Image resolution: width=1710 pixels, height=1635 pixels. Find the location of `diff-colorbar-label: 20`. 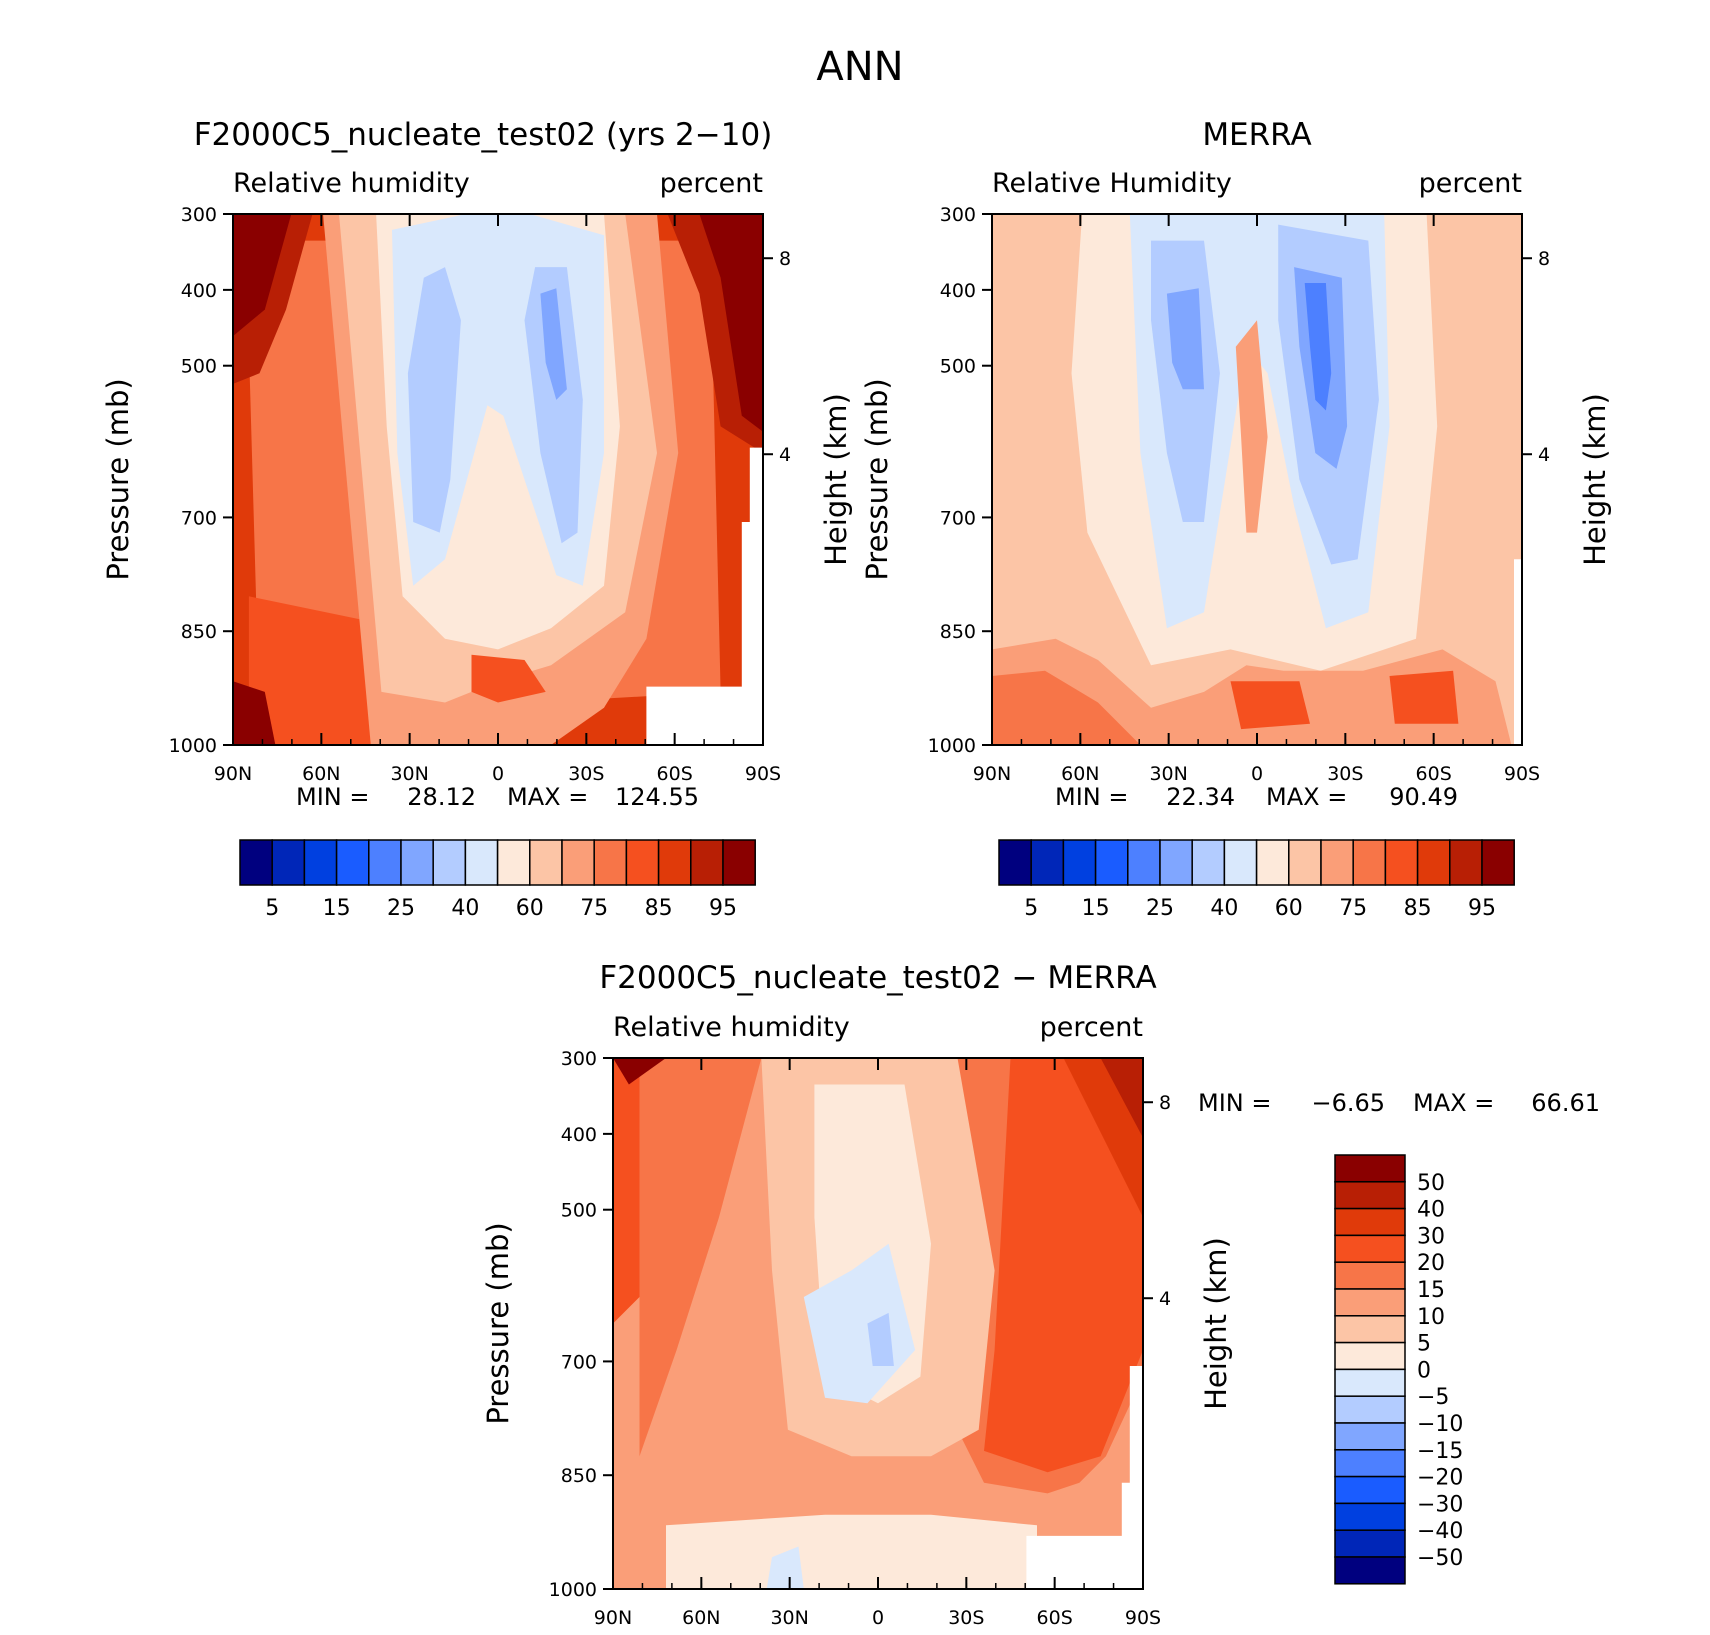

diff-colorbar-label: 20 is located at coordinates (1431, 1263).